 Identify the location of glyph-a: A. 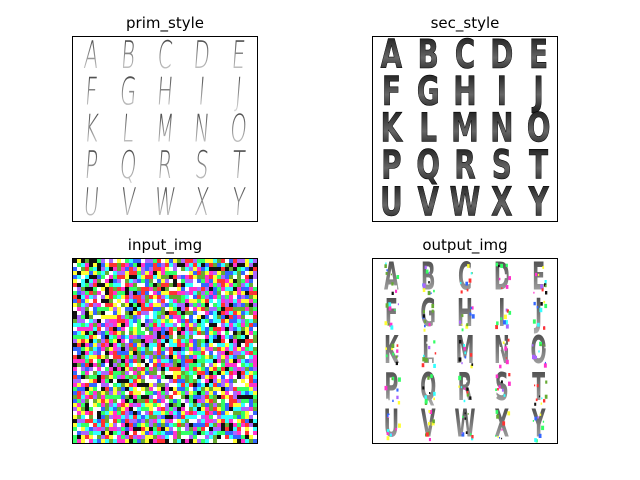
(92, 57).